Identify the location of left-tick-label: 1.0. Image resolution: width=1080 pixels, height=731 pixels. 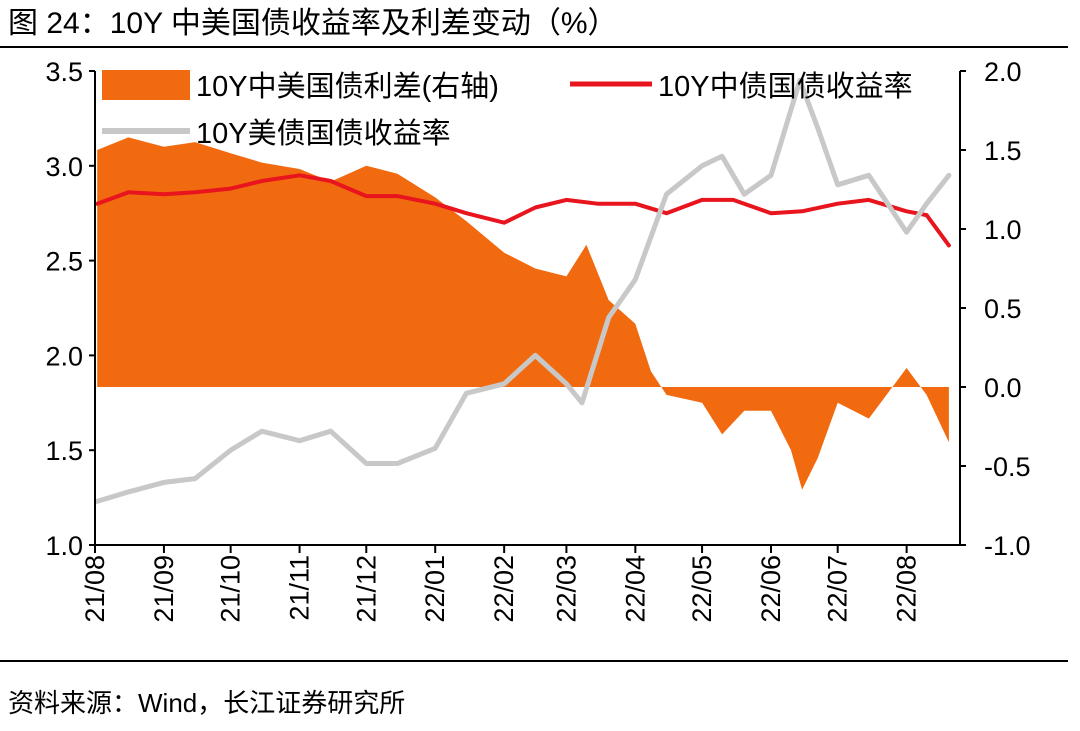
(64, 546).